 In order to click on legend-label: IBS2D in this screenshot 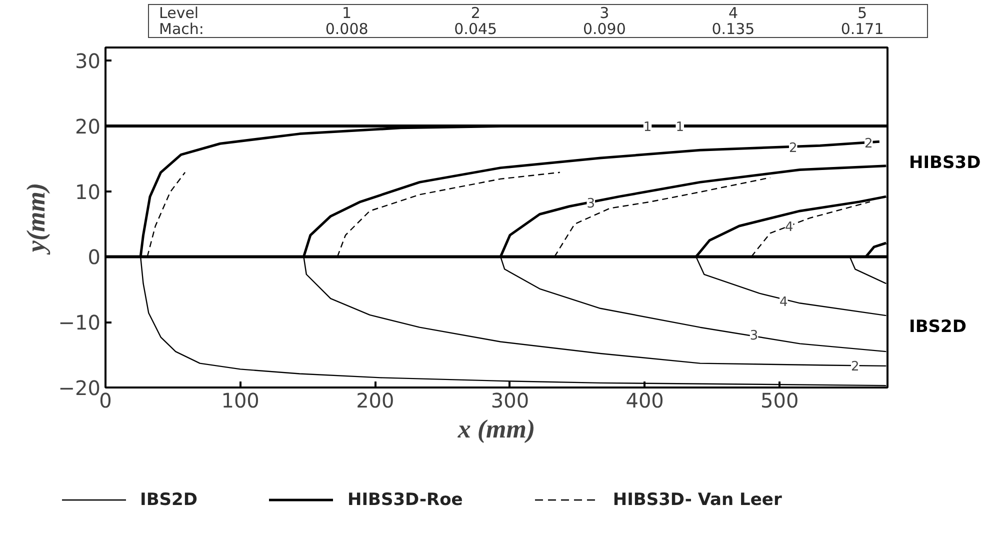, I will do `click(169, 500)`.